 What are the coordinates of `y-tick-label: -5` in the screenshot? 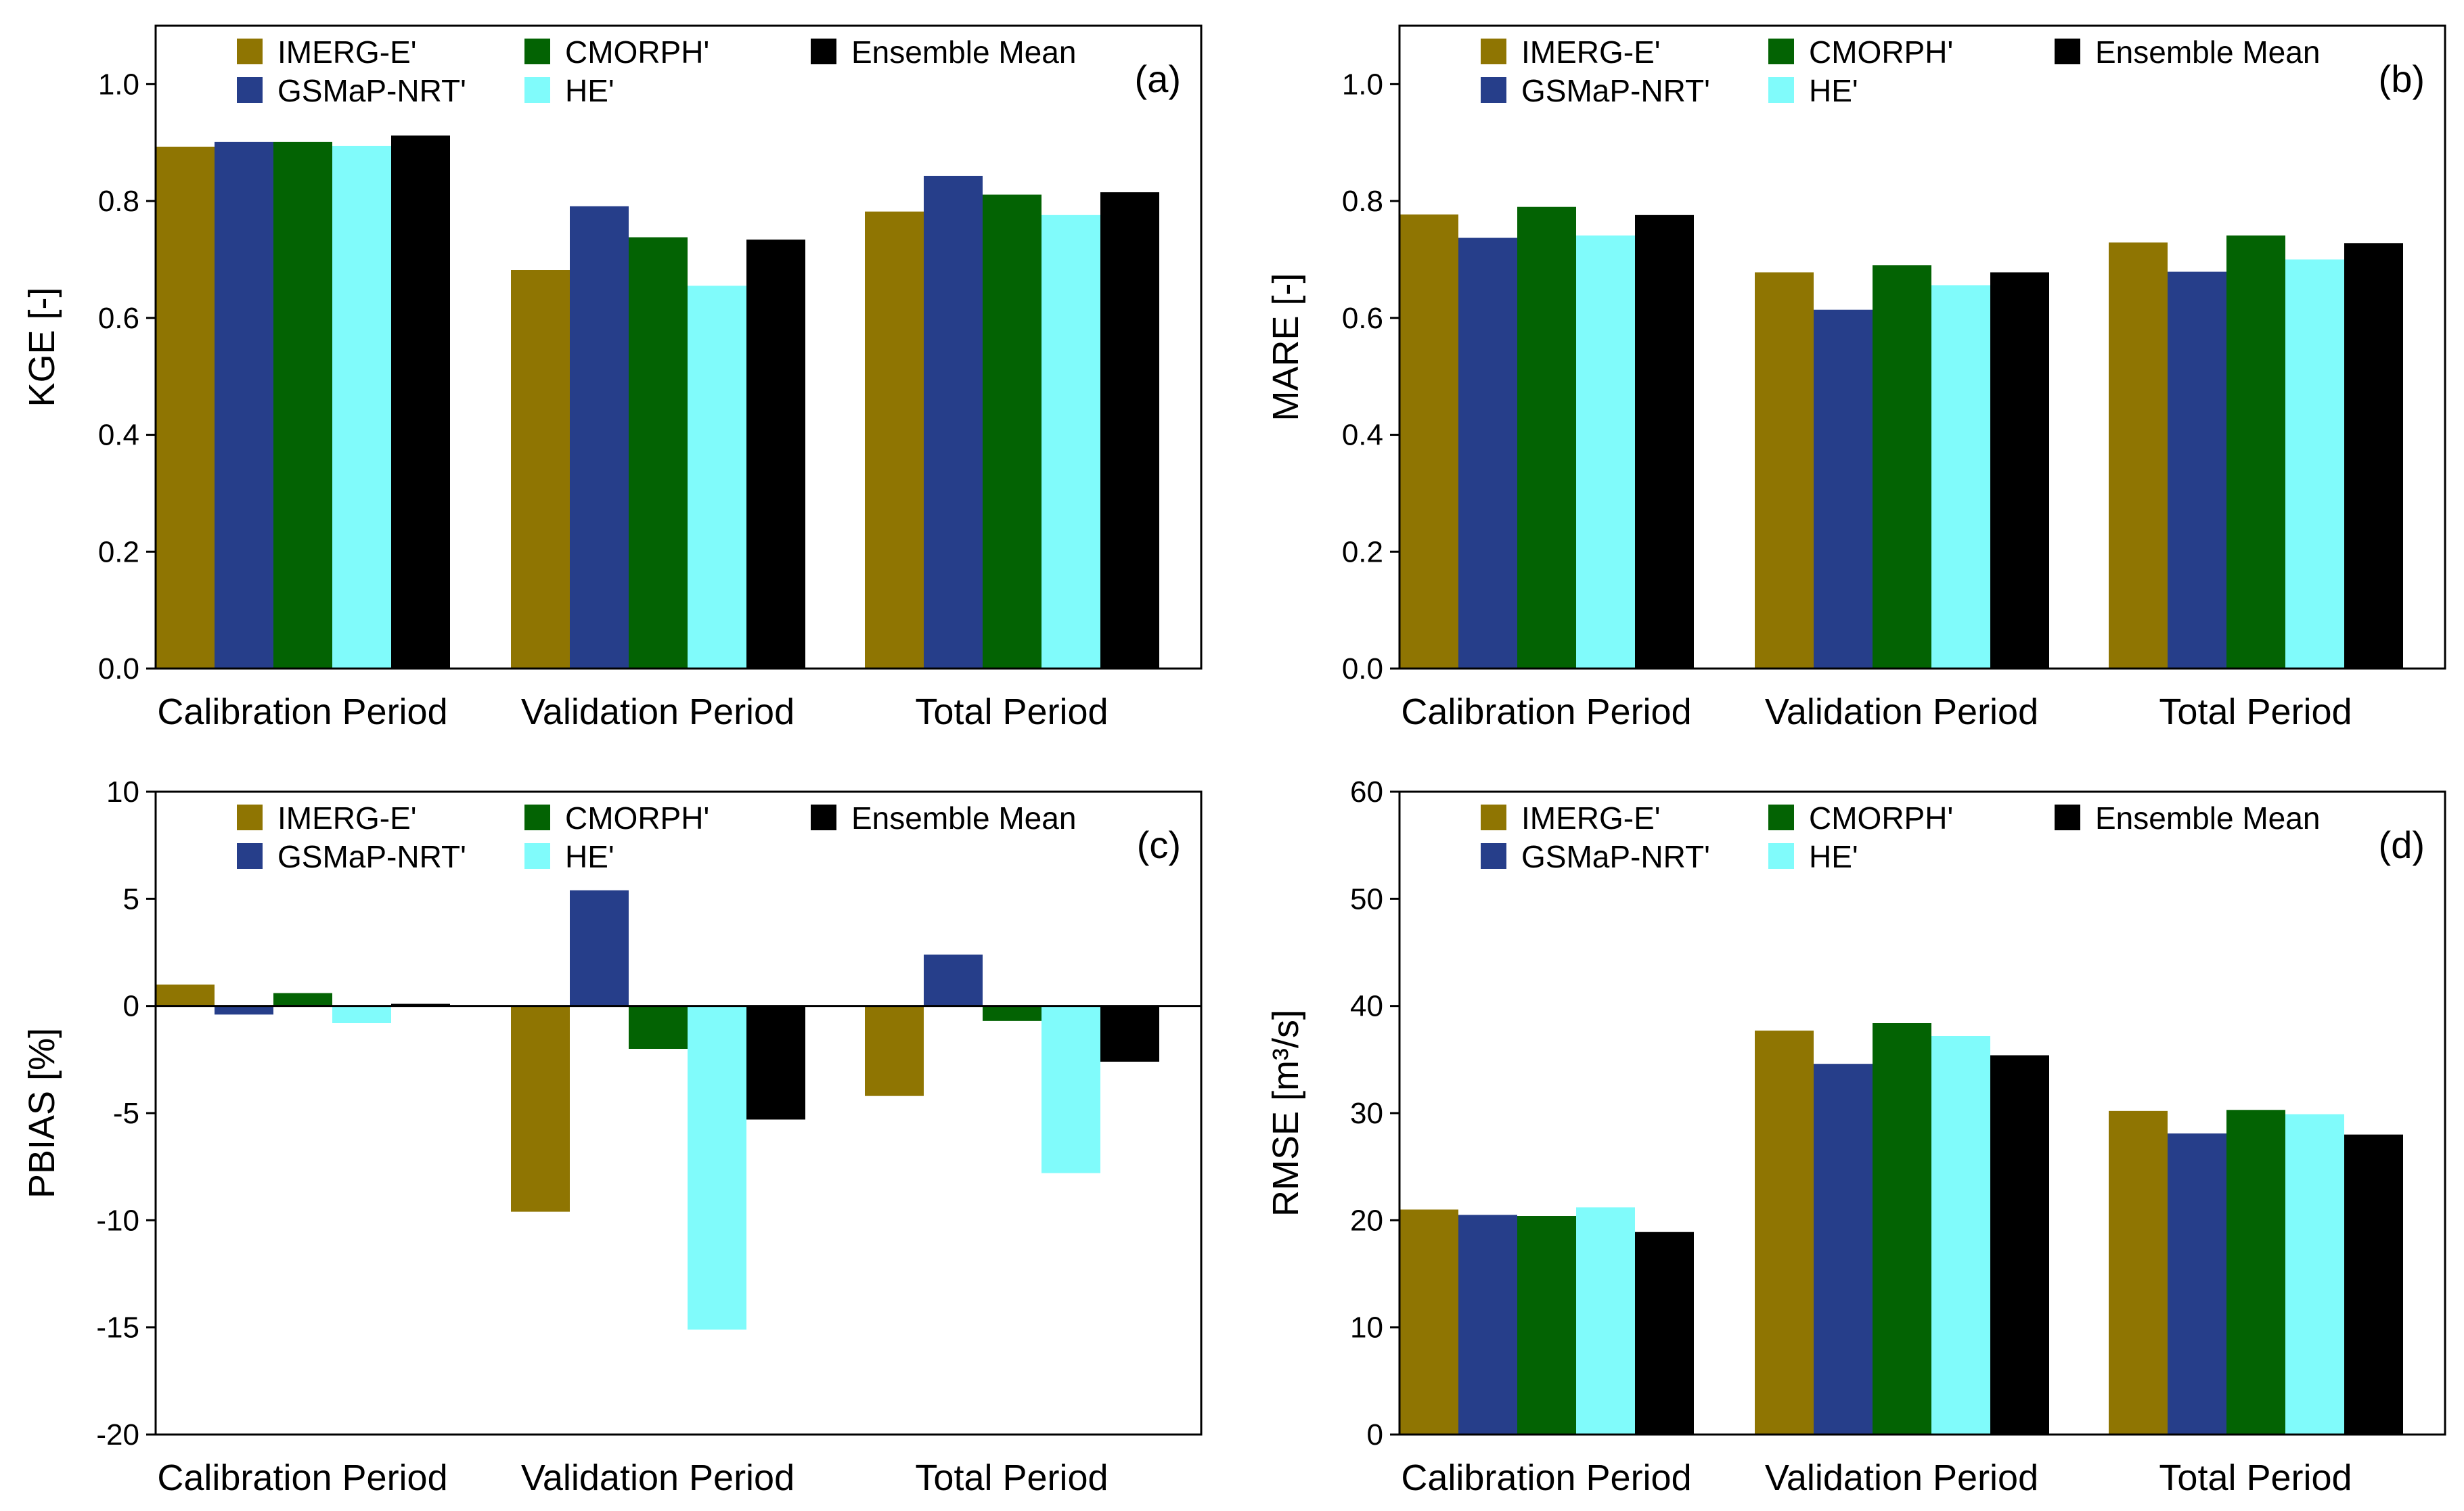 It's located at (126, 1114).